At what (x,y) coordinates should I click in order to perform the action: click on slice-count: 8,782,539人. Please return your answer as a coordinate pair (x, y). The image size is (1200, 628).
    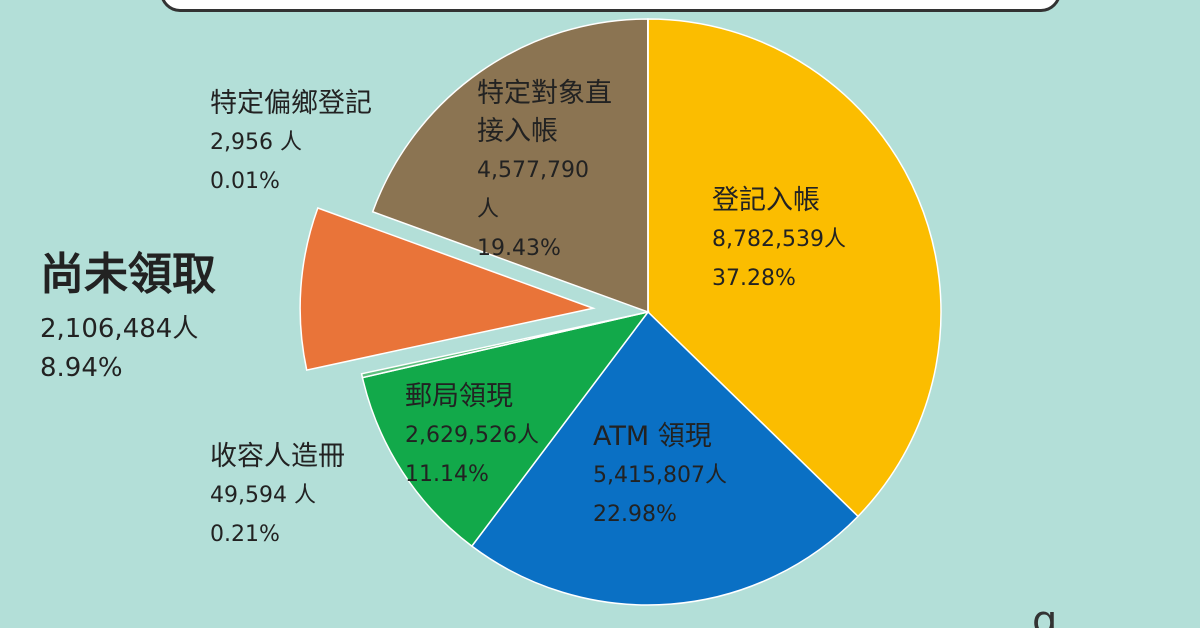
    Looking at the image, I should click on (779, 239).